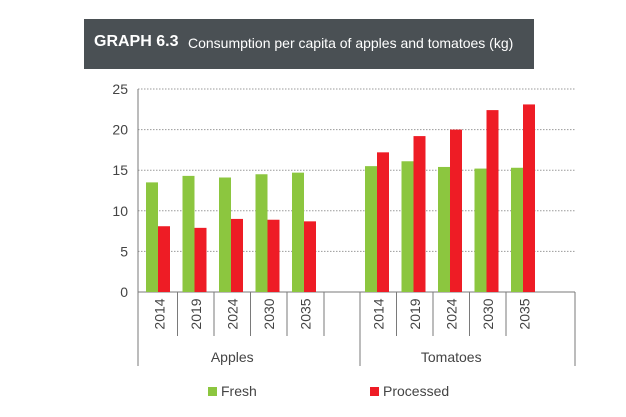 This screenshot has width=626, height=417. What do you see at coordinates (239, 391) in the screenshot?
I see `legend-label-fresh: Fresh` at bounding box center [239, 391].